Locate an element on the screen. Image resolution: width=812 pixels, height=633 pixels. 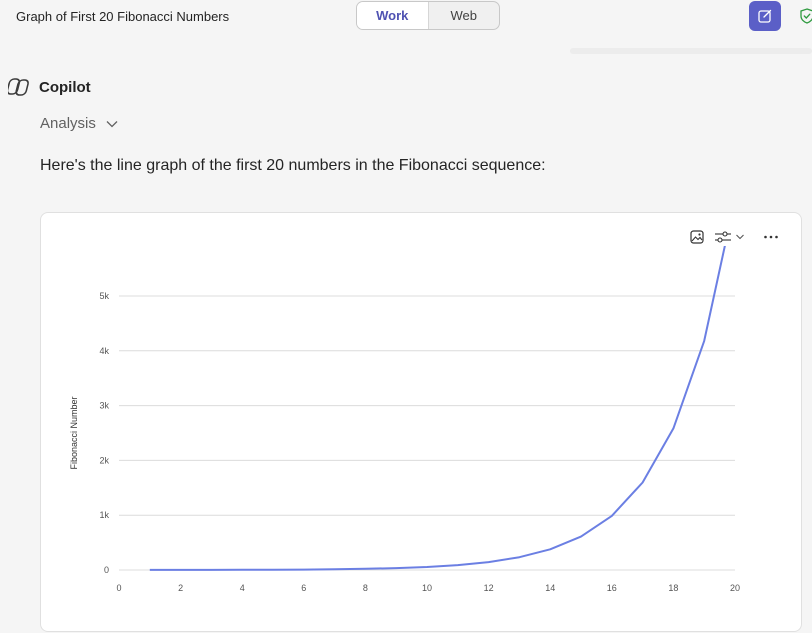
y-tick-label: 0 is located at coordinates (106, 570).